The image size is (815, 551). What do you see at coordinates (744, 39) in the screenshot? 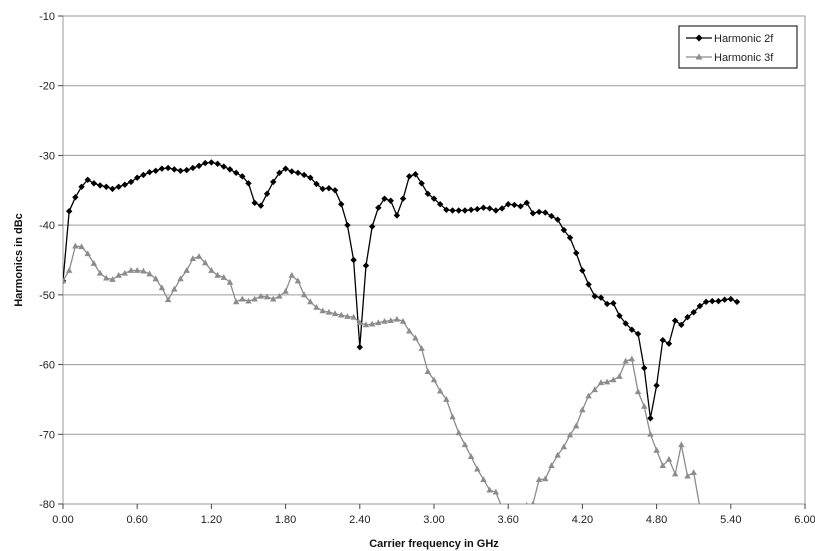
I see `legend-label-harmonic-2f: Harmonic 2f` at bounding box center [744, 39].